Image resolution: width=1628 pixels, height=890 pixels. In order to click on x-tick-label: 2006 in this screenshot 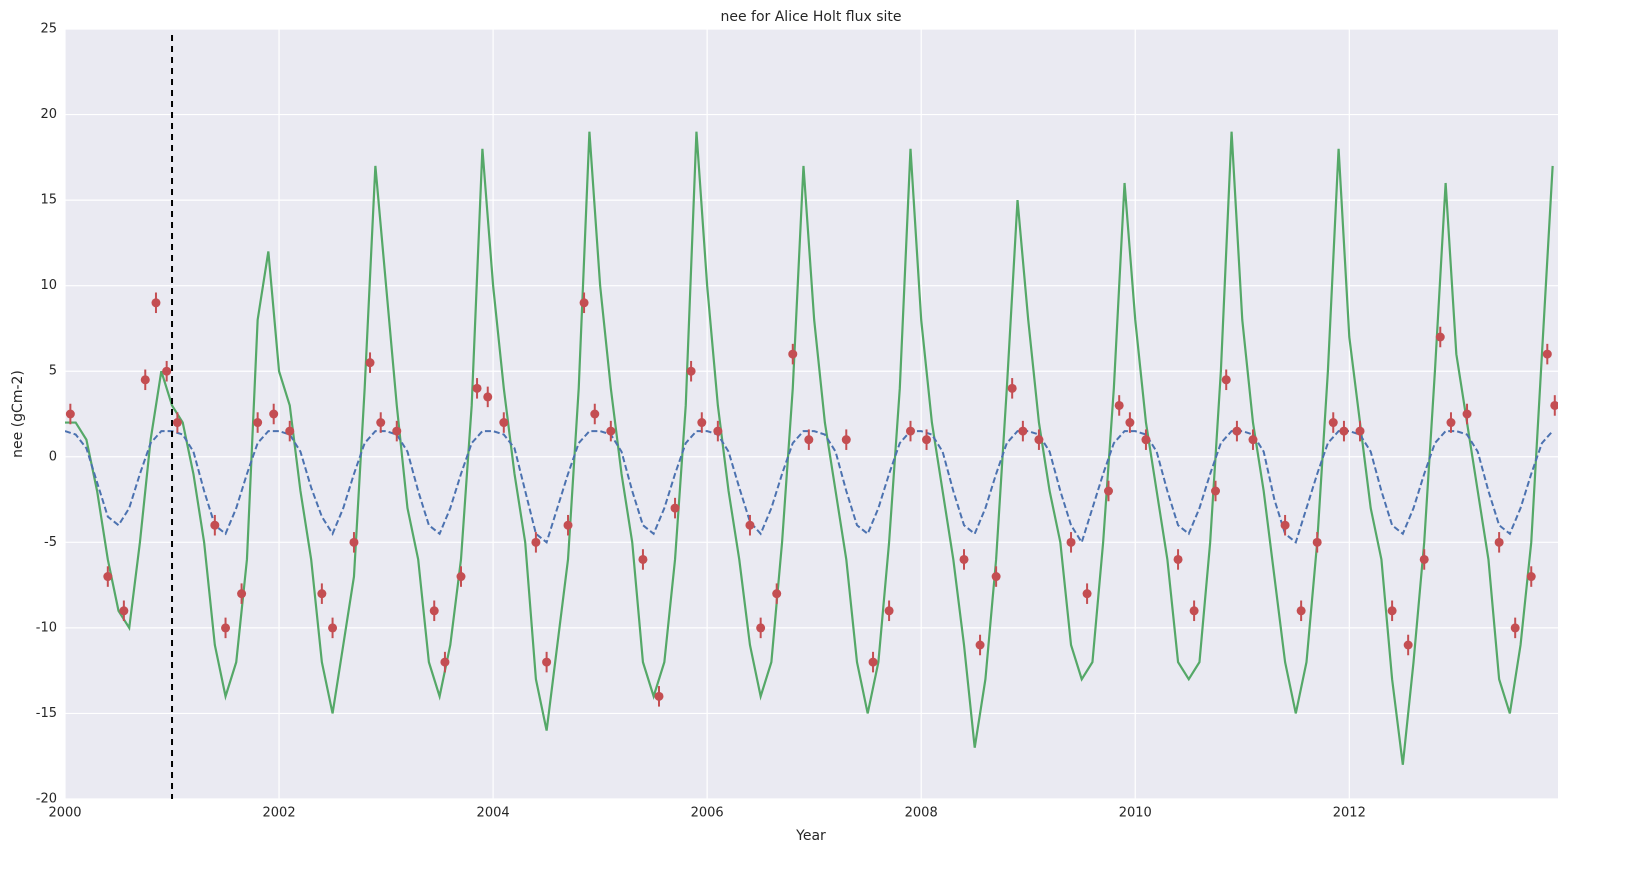, I will do `click(707, 813)`.